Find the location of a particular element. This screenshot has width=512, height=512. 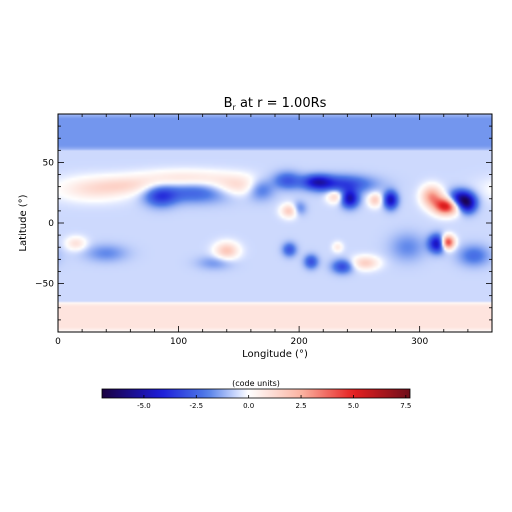

chart-title-suffix: at r = 1.00Rs is located at coordinates (281, 103).